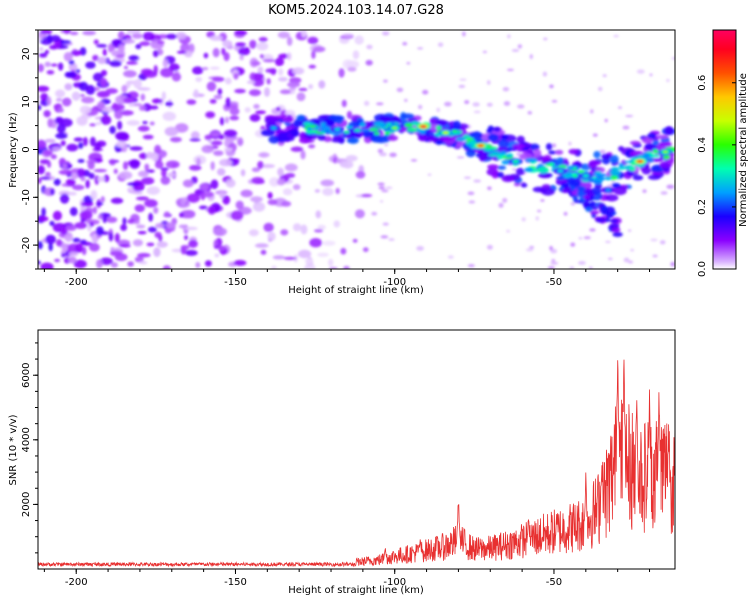 The image size is (750, 600). Describe the element at coordinates (724, 149) in the screenshot. I see `colorbar-frame` at that location.